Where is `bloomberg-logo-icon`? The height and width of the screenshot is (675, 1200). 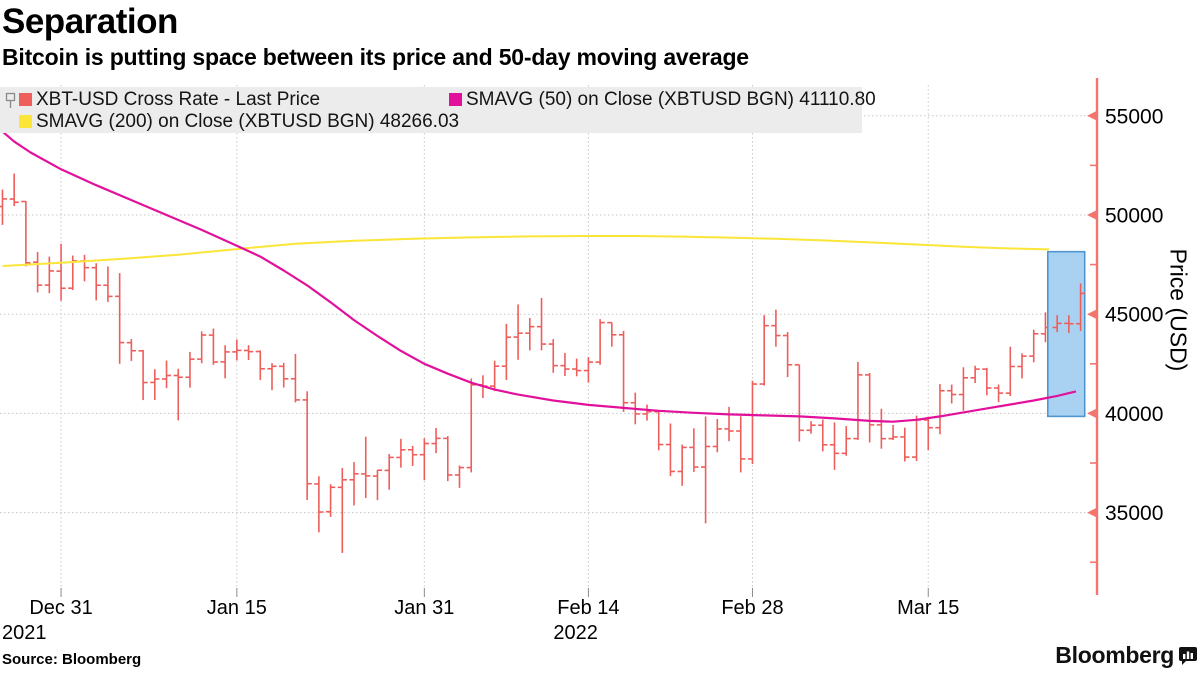 bloomberg-logo-icon is located at coordinates (1188, 656).